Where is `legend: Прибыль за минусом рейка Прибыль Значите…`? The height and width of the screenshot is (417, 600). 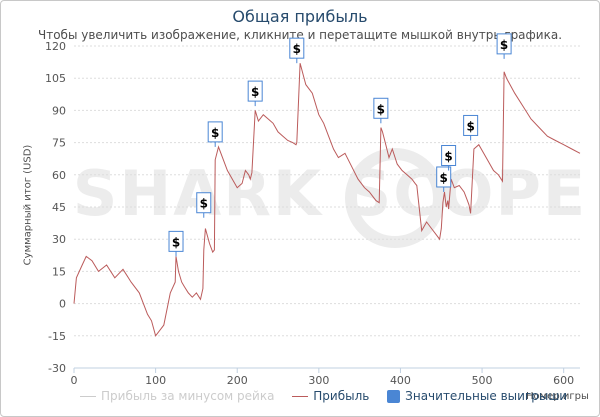 legend: Прибыль за минусом рейка Прибыль Значите… is located at coordinates (330, 395).